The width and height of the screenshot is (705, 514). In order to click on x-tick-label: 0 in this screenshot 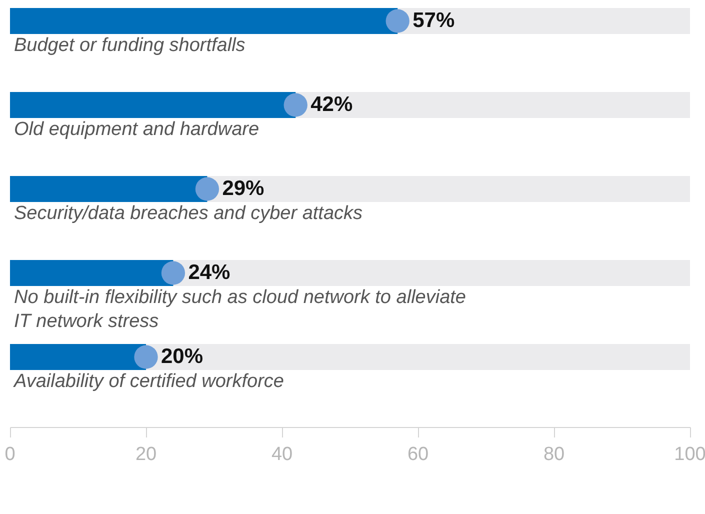, I will do `click(10, 454)`.